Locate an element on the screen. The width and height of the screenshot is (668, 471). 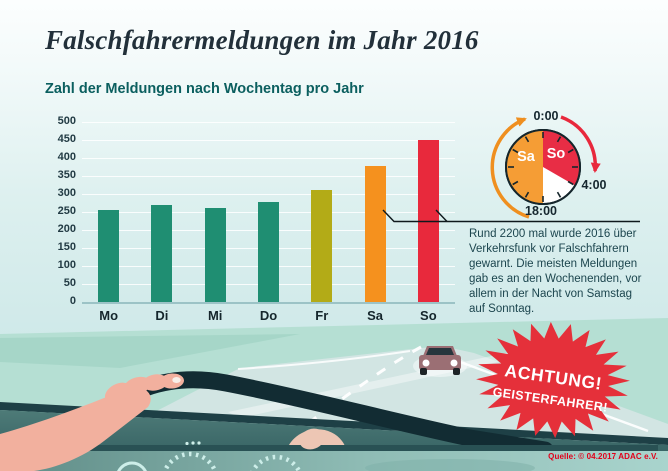
y-tick-label-350: 350 is located at coordinates (66, 175).